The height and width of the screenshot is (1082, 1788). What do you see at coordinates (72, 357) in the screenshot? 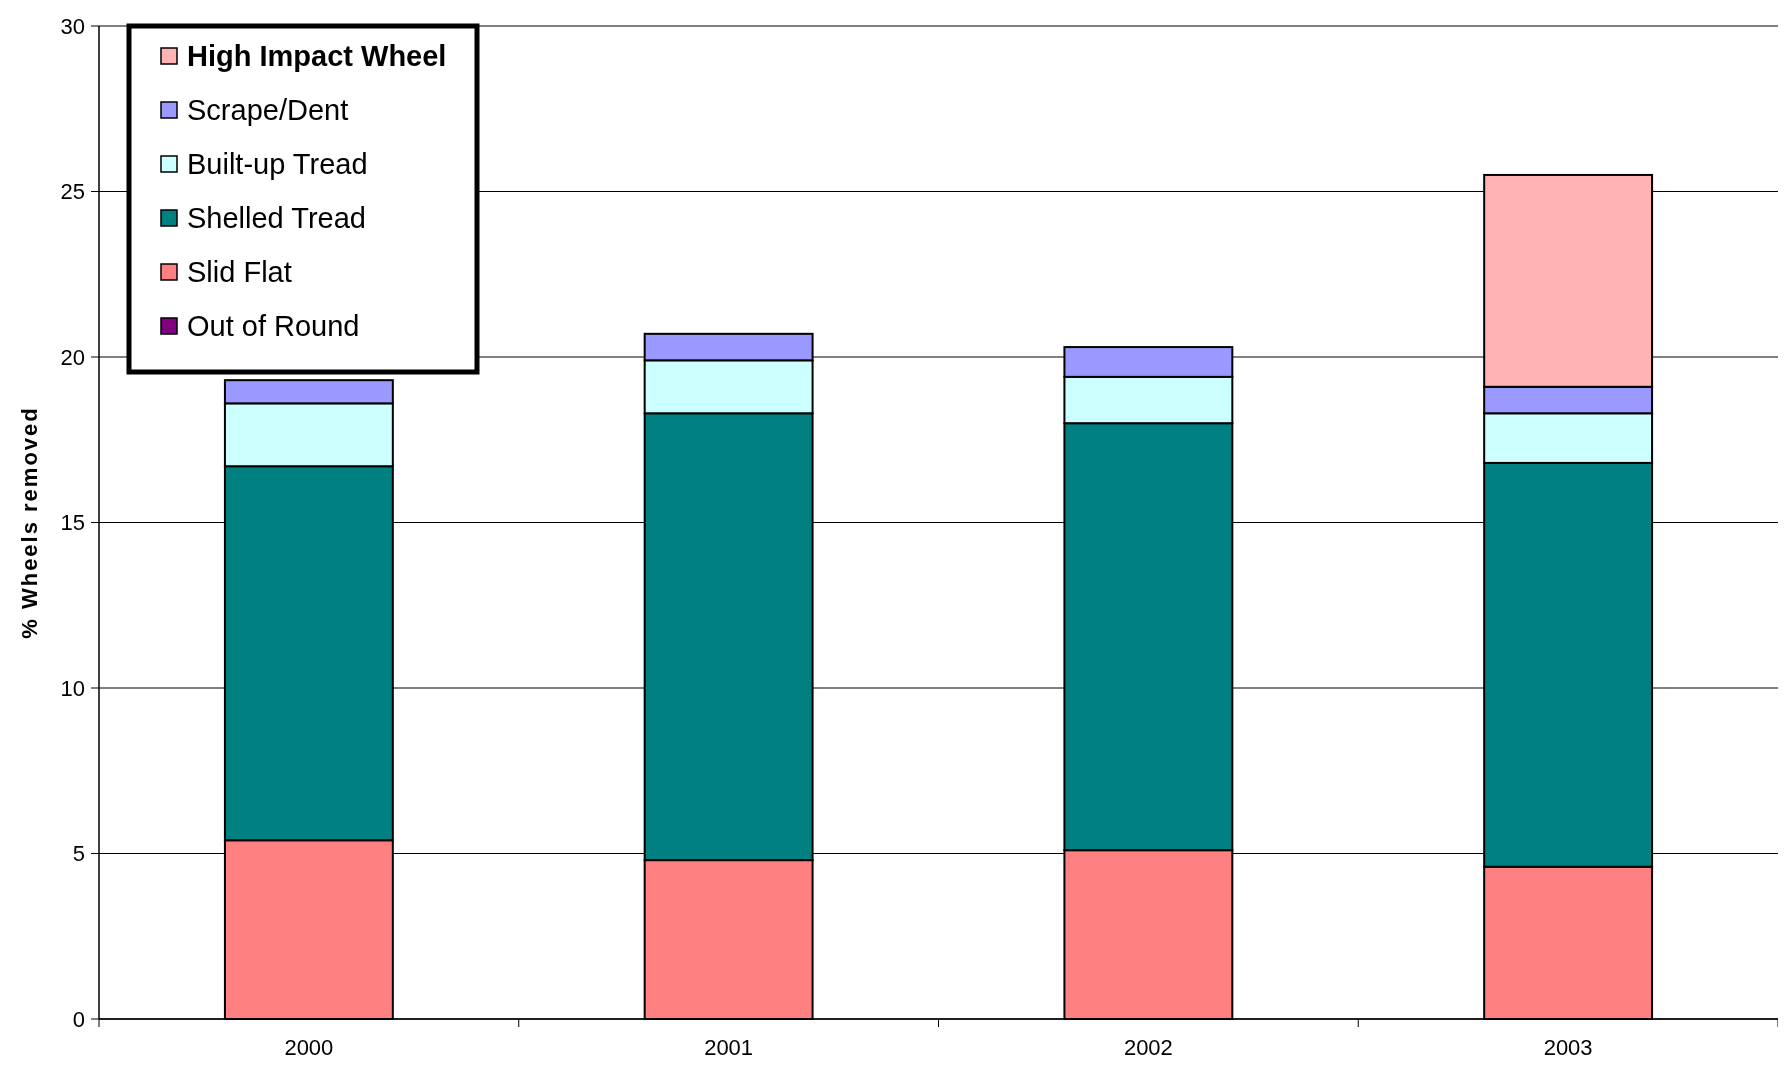
I see `y-tick-label: 20` at bounding box center [72, 357].